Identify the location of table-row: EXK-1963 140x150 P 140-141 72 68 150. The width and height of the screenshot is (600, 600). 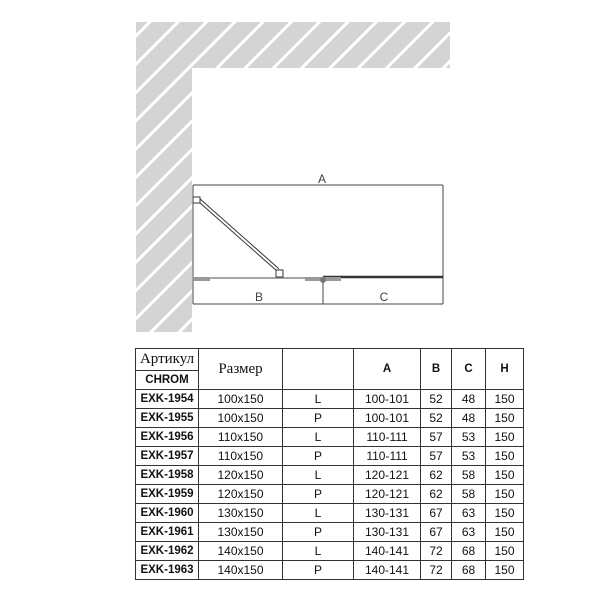
(329, 570).